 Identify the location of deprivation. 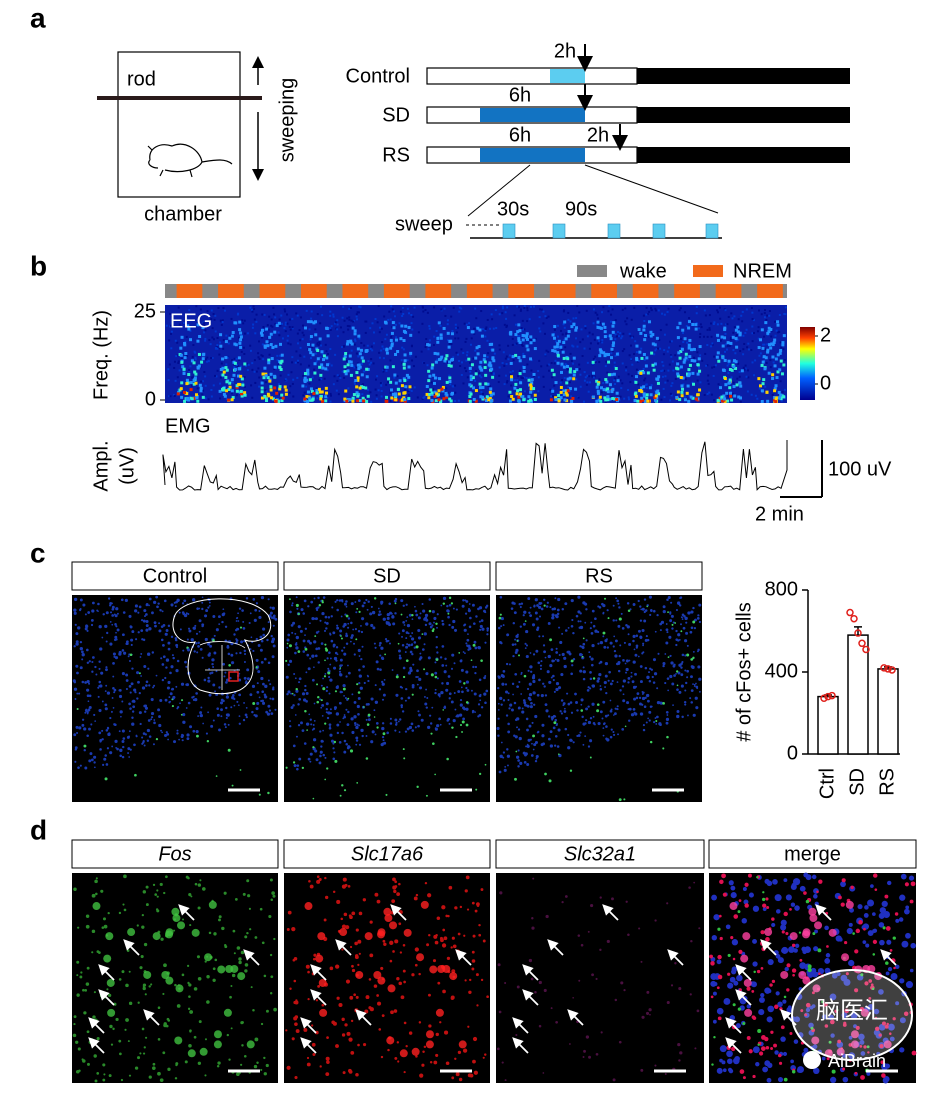
(532, 115).